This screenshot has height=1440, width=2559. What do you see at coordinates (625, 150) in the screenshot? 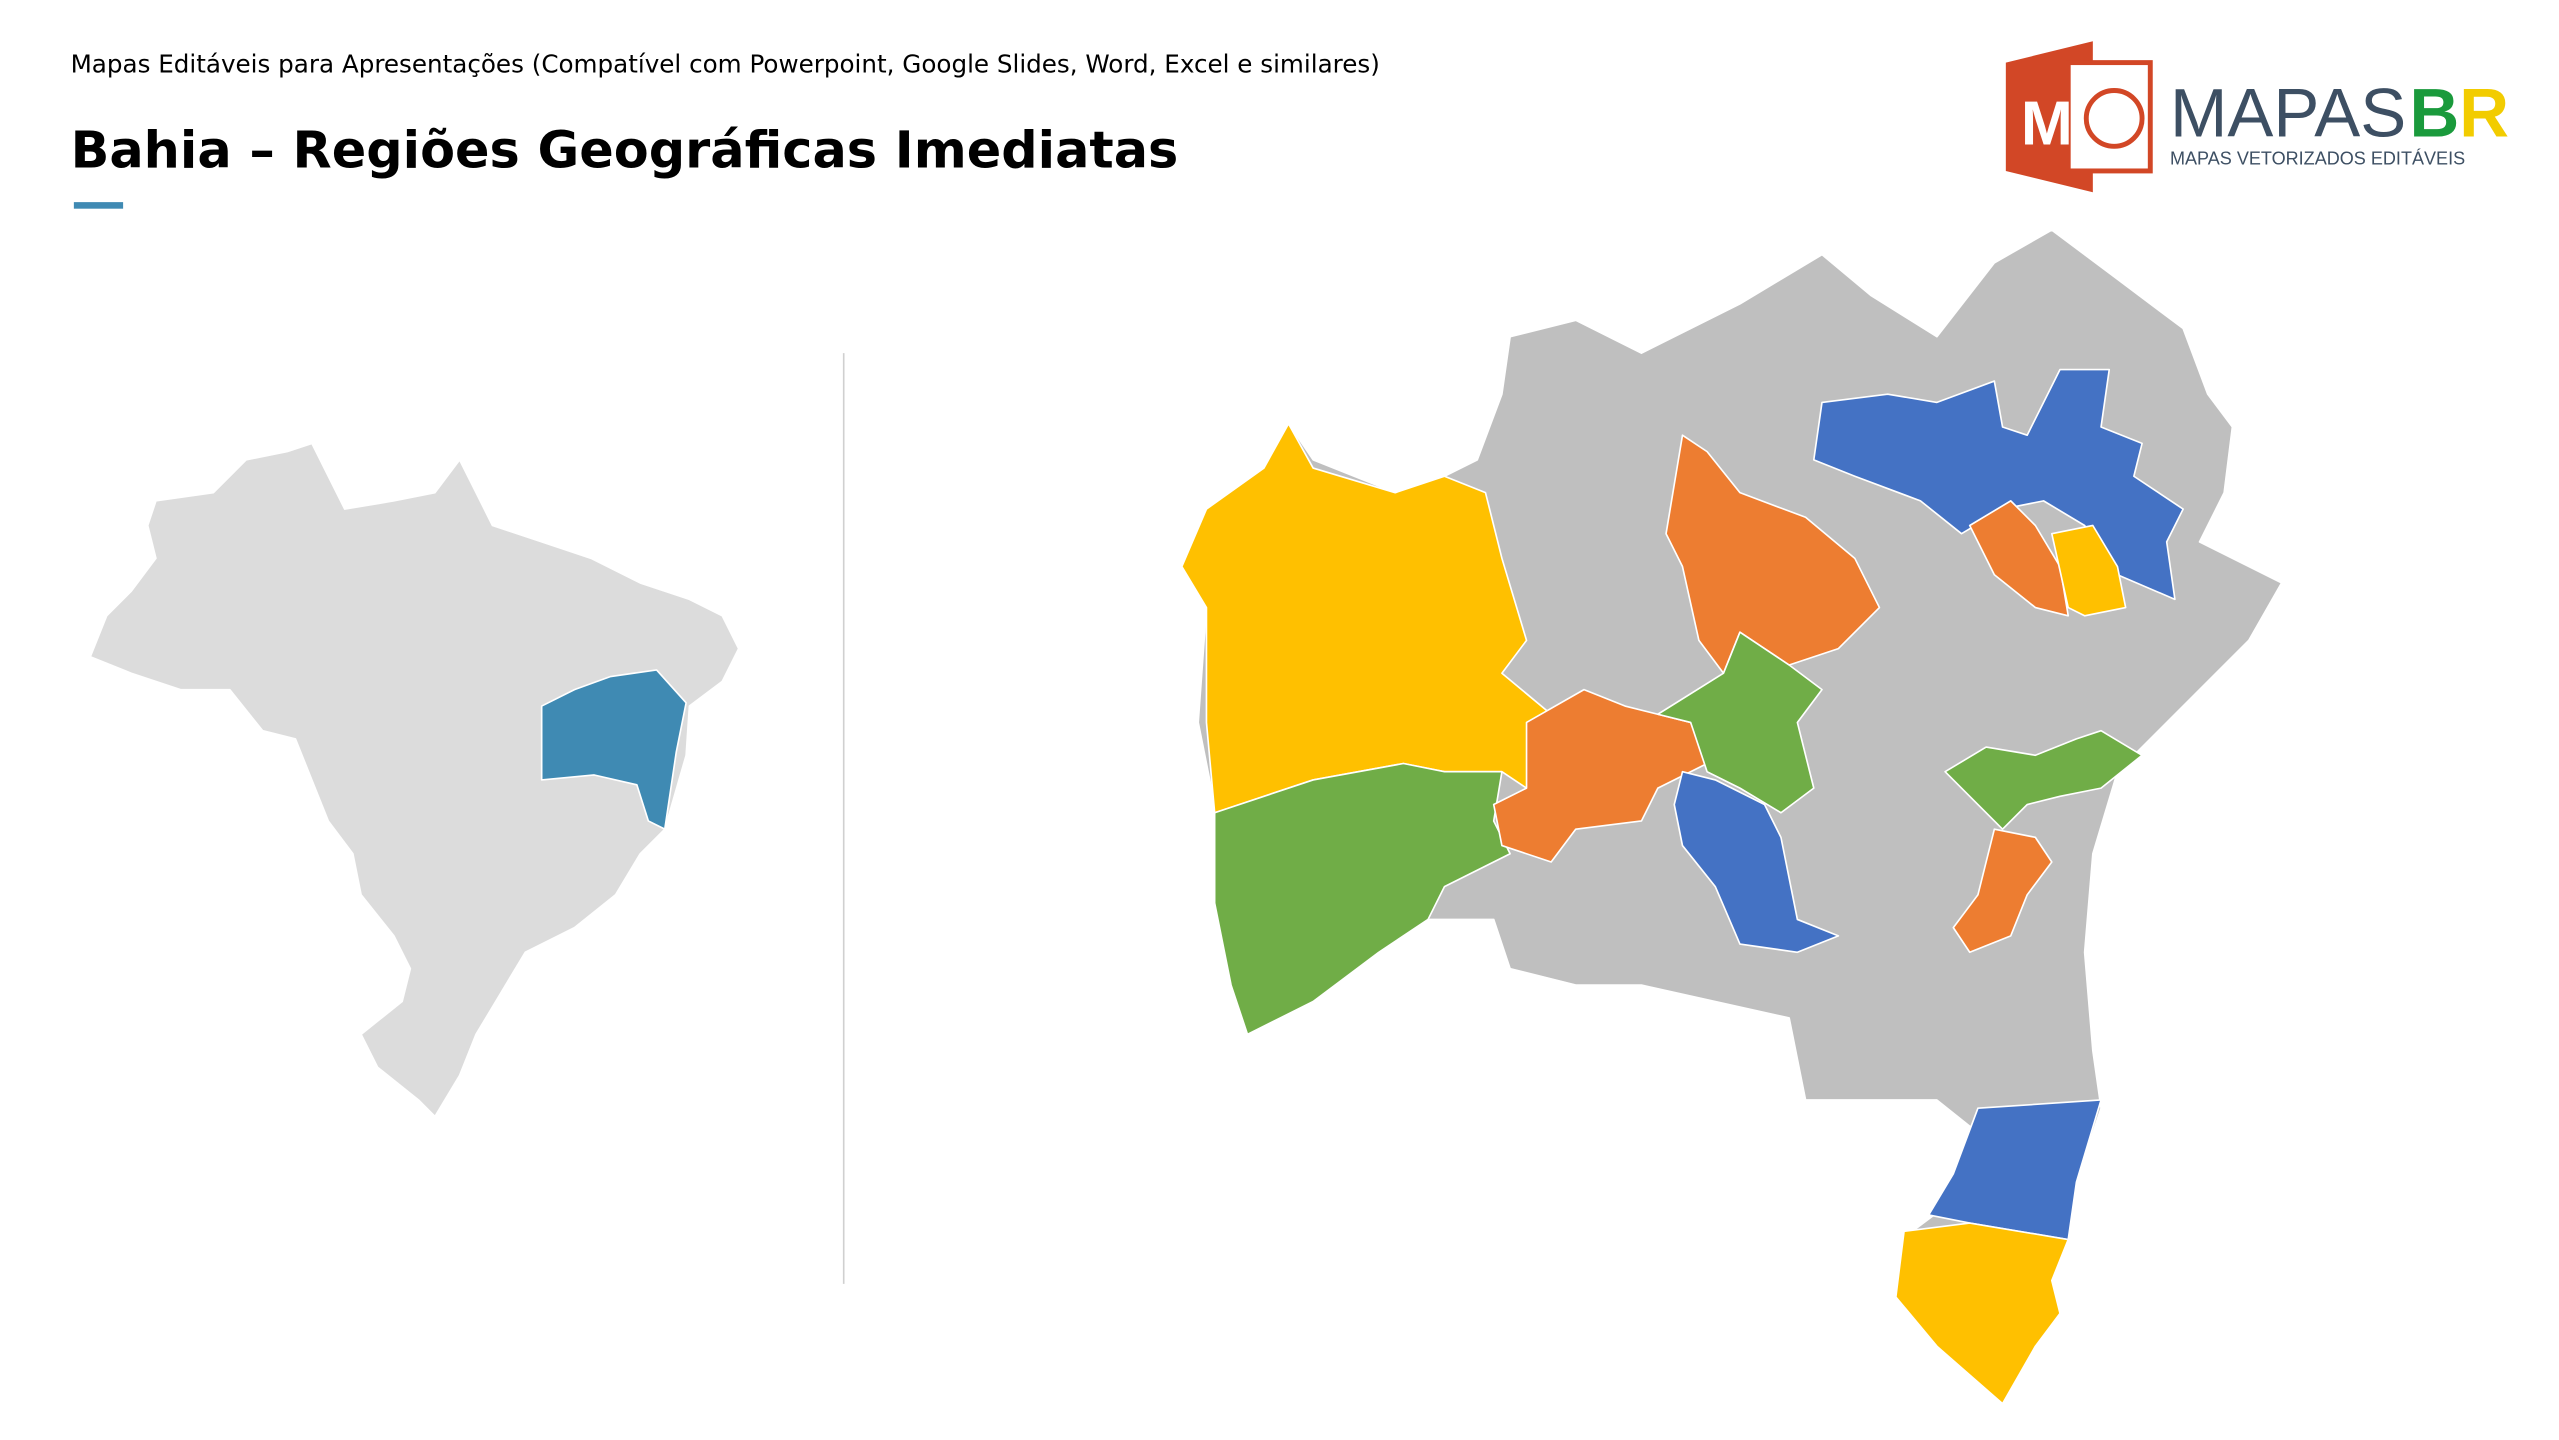
I see `title: Bahia – Regiões Geográficas Imediatas` at bounding box center [625, 150].